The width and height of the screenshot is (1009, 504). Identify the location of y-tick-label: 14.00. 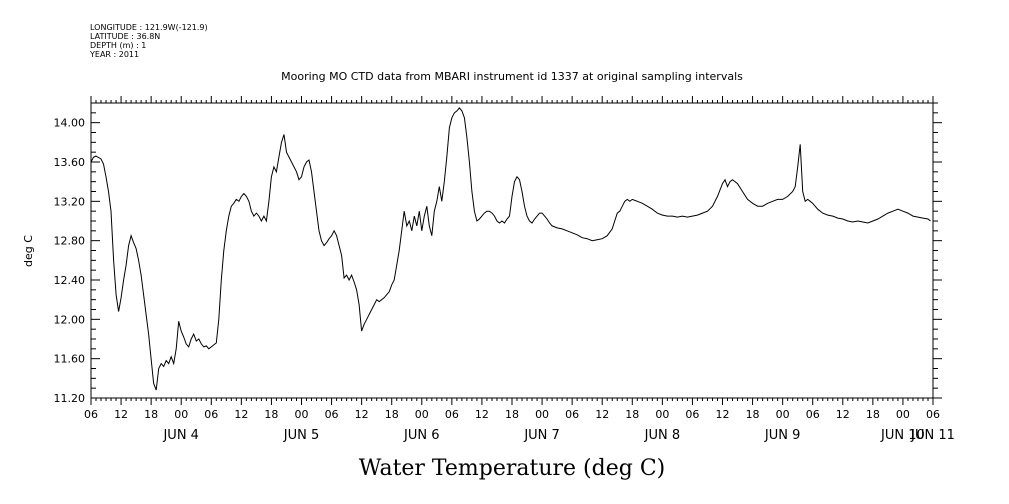
(70, 123).